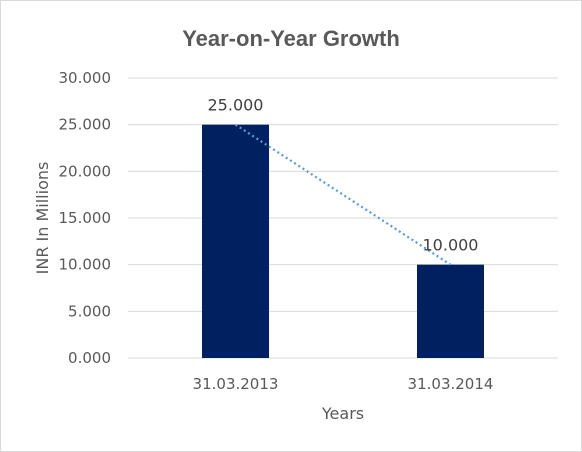 Image resolution: width=582 pixels, height=452 pixels. What do you see at coordinates (89, 358) in the screenshot?
I see `y-tick-label: 0.000` at bounding box center [89, 358].